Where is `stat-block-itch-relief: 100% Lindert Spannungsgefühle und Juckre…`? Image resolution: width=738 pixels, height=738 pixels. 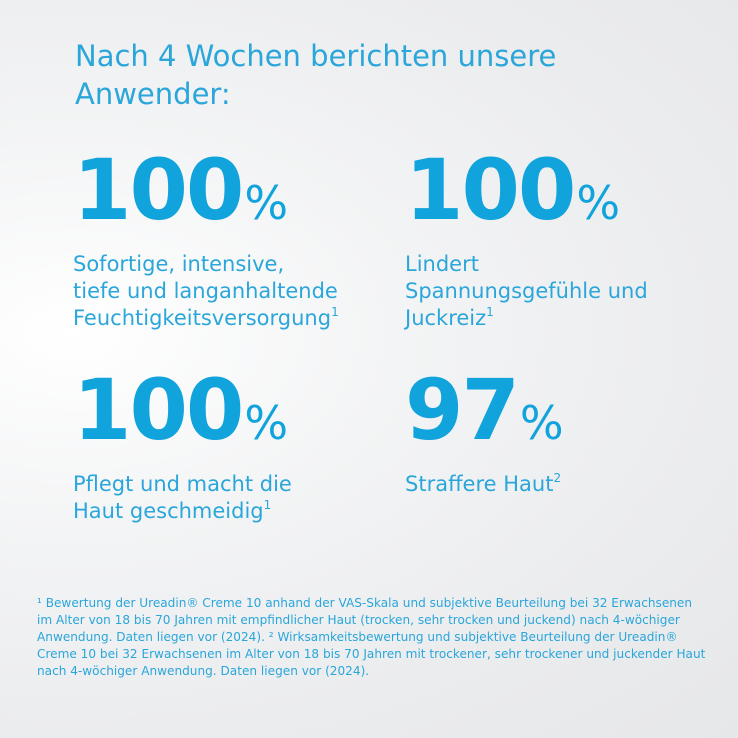
stat-block-itch-relief: 100% Lindert Spannungsgefühle und Juckre… is located at coordinates (565, 240).